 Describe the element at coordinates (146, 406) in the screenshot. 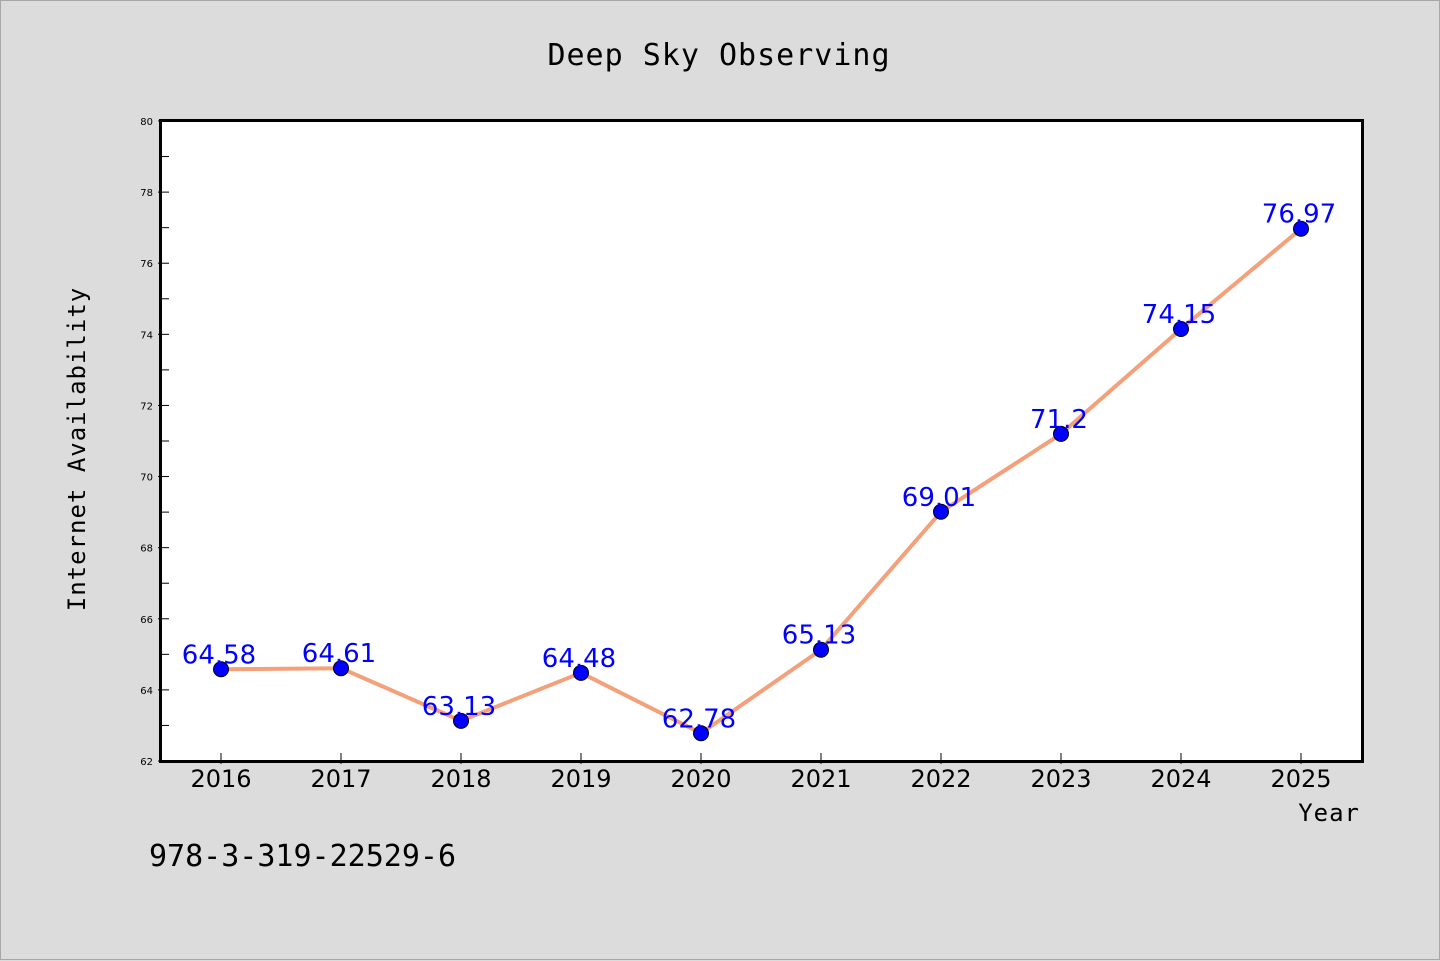

I see `y-tick-label: 72` at that location.